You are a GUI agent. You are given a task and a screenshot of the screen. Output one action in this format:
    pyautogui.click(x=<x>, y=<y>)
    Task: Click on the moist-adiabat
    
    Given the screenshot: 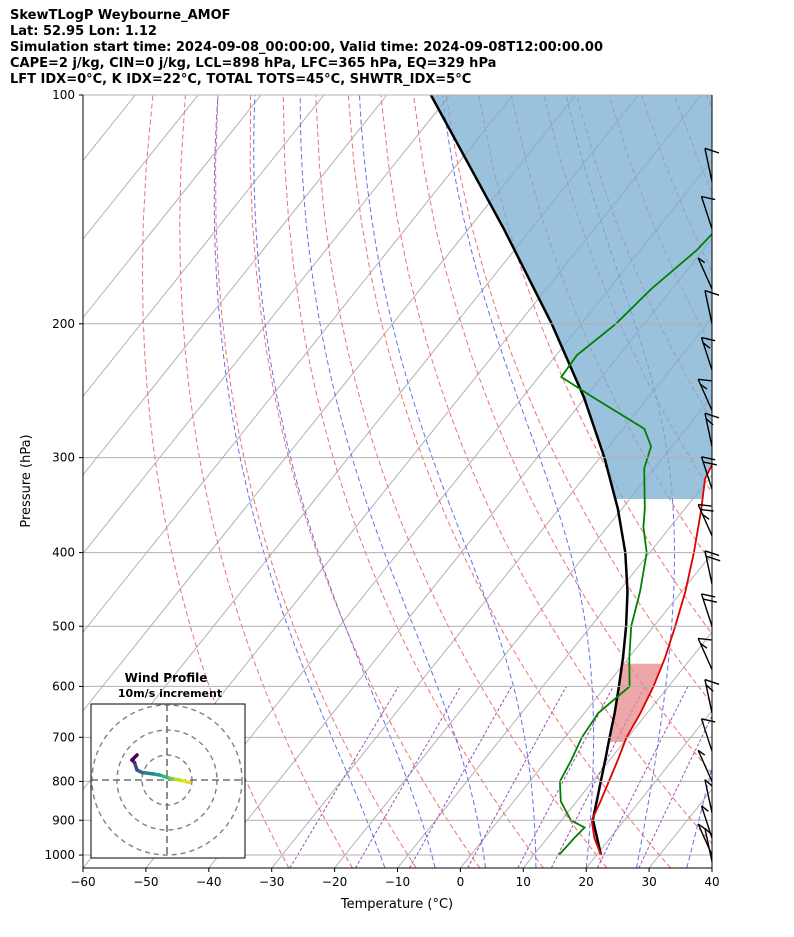 What is the action you would take?
    pyautogui.click(x=765, y=481)
    